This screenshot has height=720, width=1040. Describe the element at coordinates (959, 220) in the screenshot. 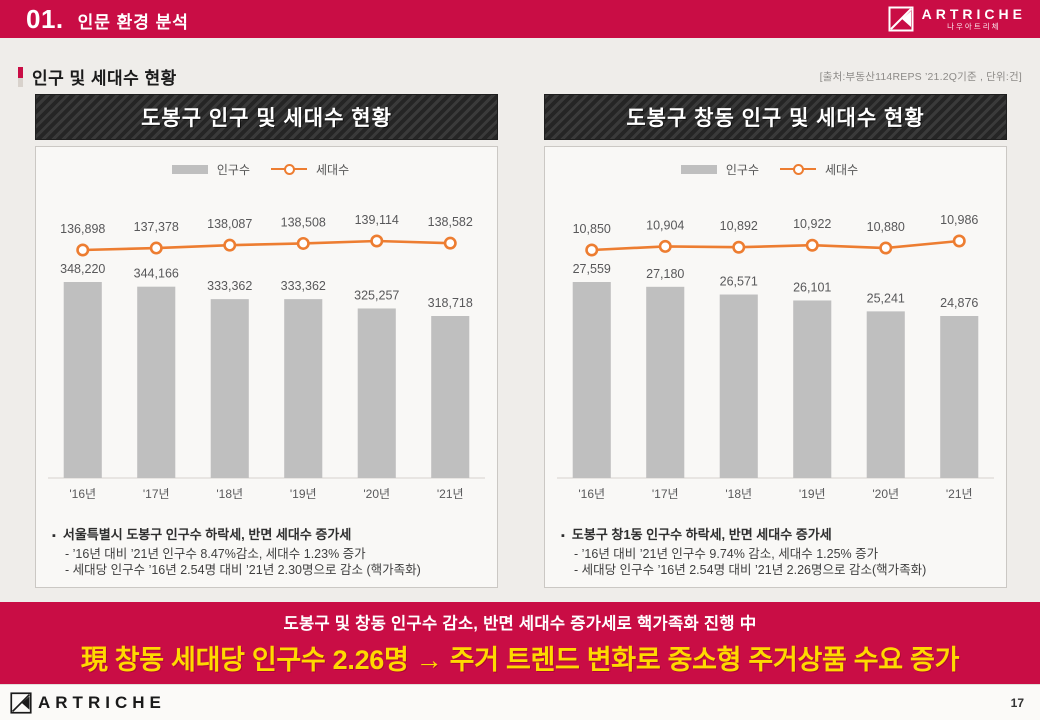

I see `svg-text: 10,986` at that location.